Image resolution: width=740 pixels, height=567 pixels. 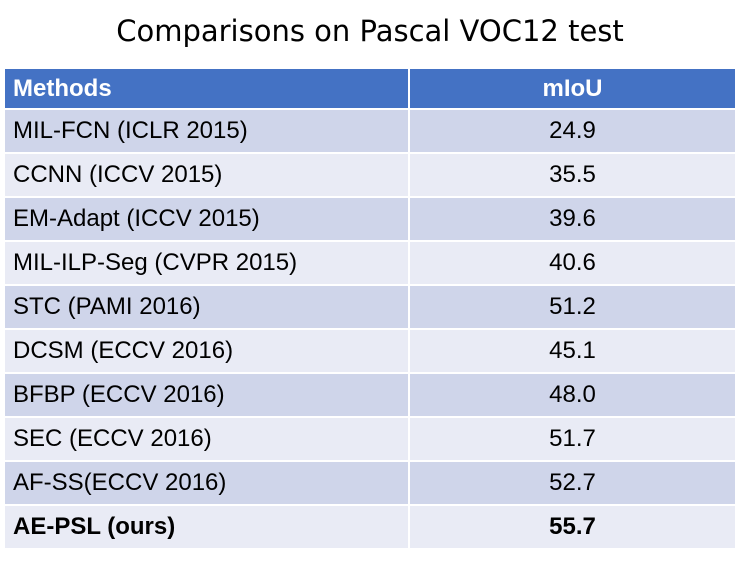 I want to click on table-row: SEC (ECCV 2016) 51.7, so click(x=370, y=439).